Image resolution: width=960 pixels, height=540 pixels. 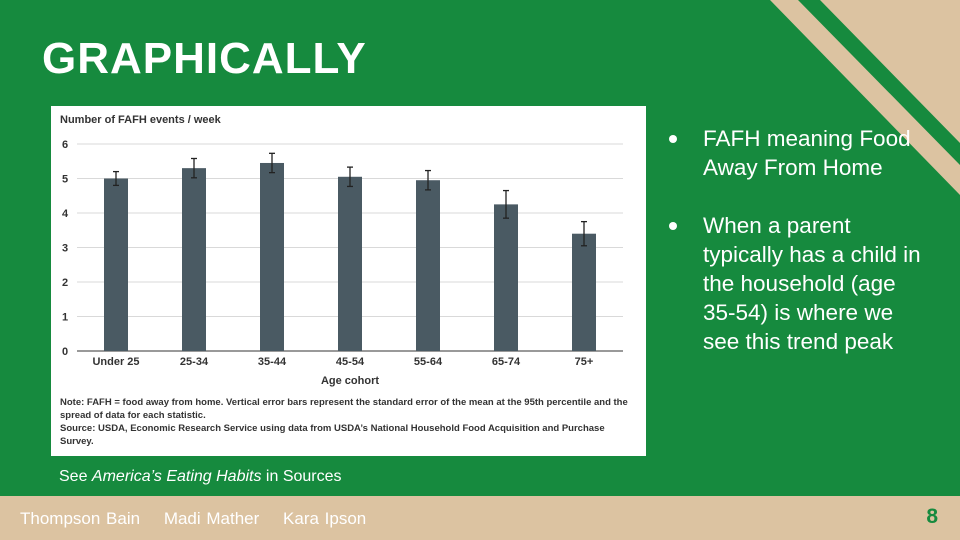 I want to click on corner-decoration, so click(x=865, y=97).